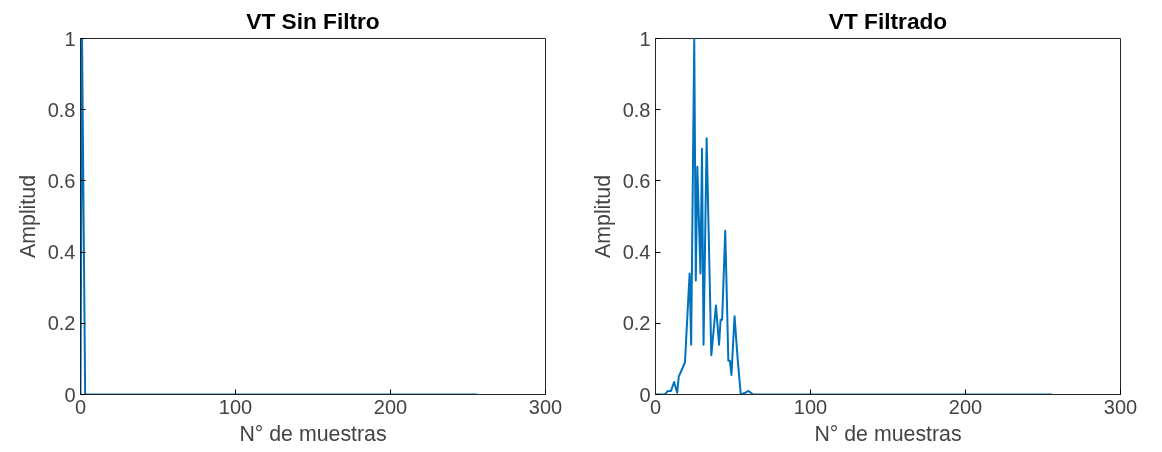 This screenshot has width=1162, height=452. What do you see at coordinates (888, 20) in the screenshot?
I see `chart-title: VT Filtrado` at bounding box center [888, 20].